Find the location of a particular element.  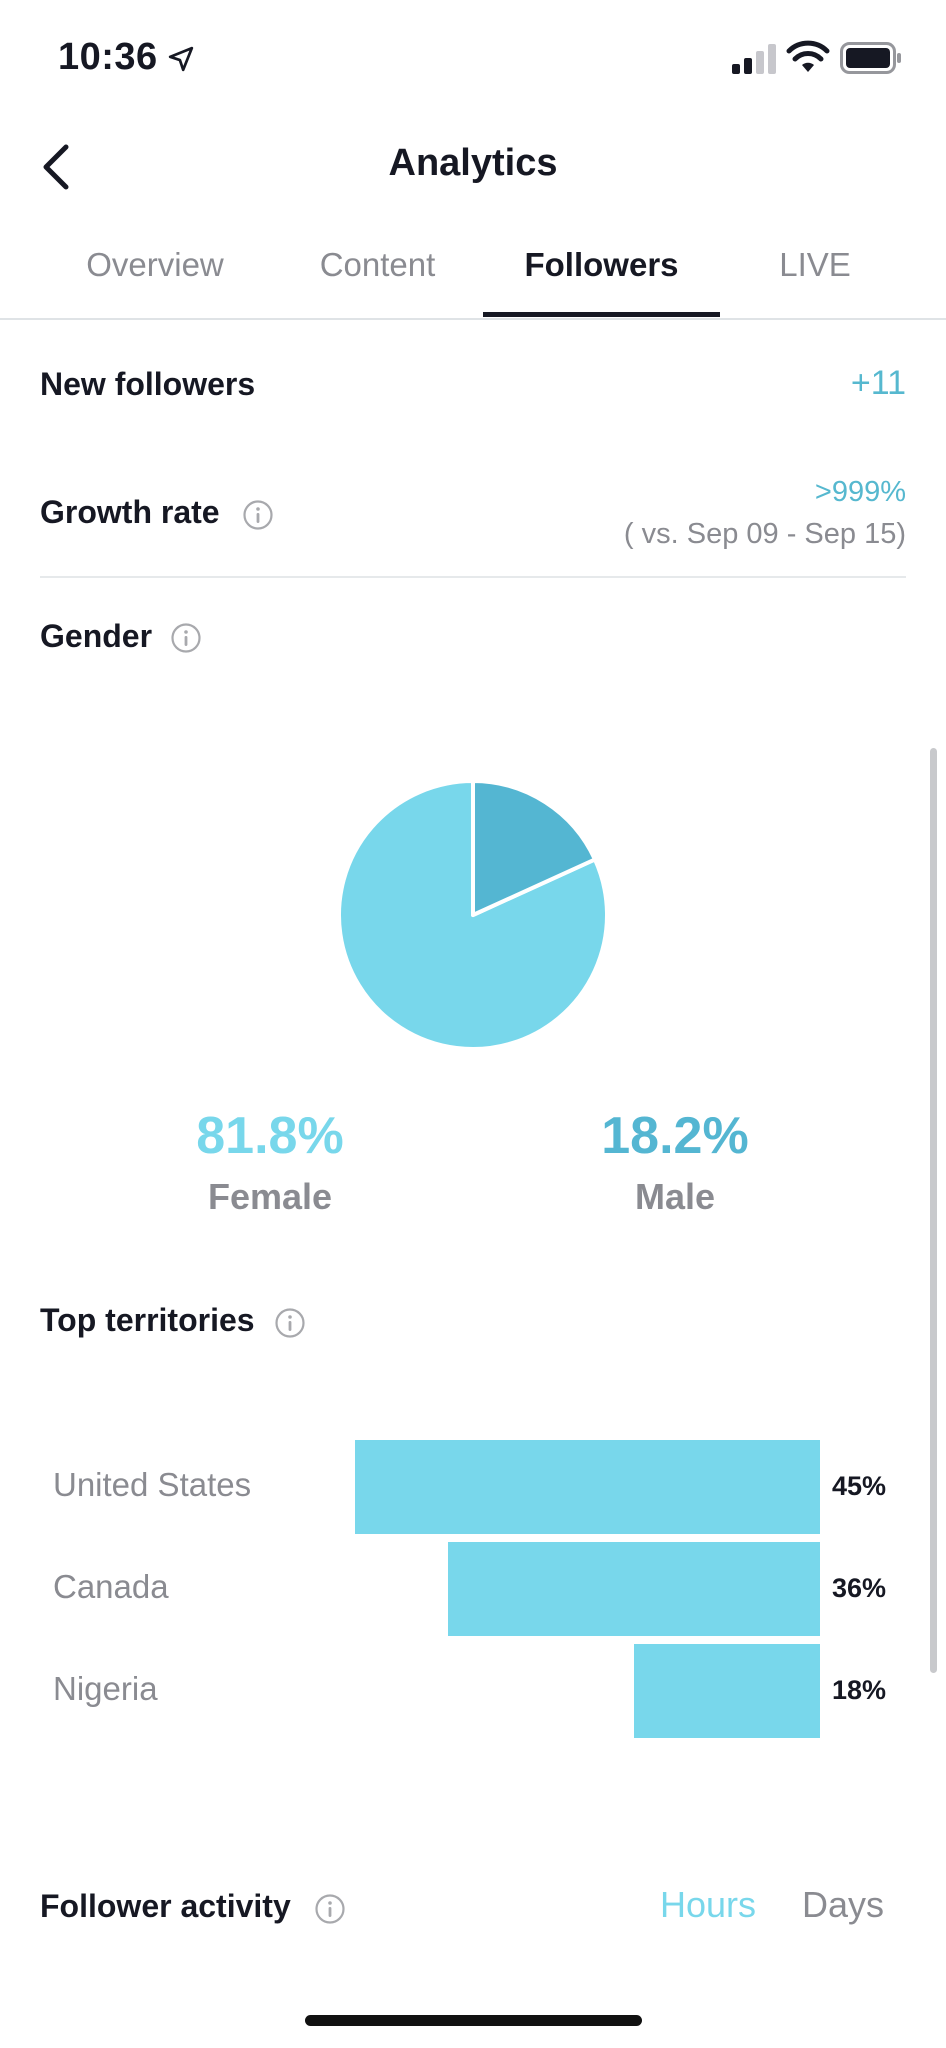

cellular-signal-icon is located at coordinates (754, 59).